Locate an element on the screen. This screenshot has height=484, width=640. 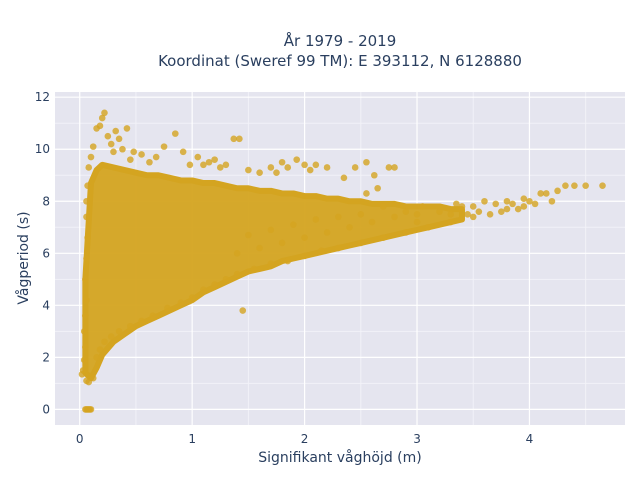
y-tick-label: 4 is located at coordinates (46, 305).